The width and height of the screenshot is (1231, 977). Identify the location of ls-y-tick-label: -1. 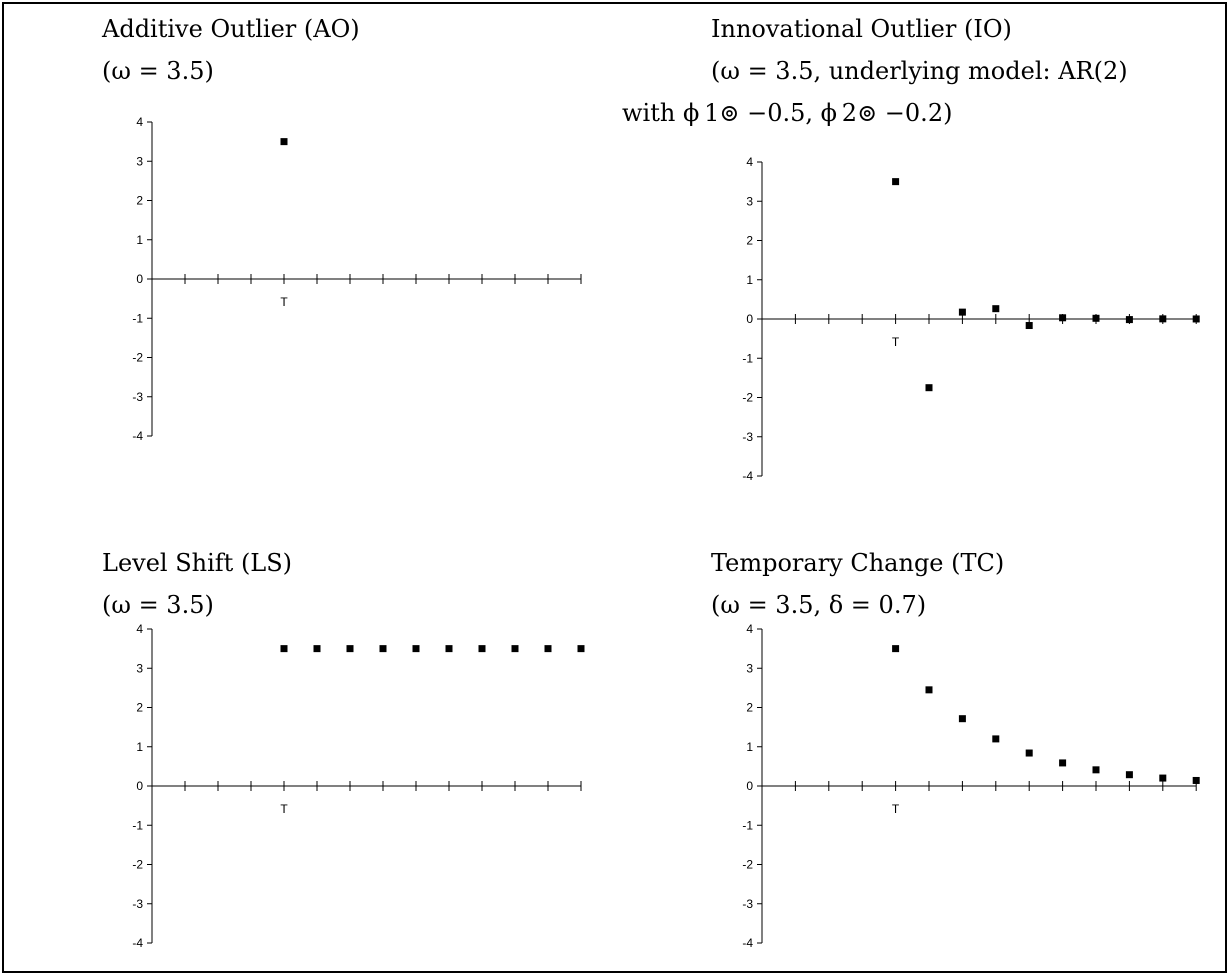
(137, 825).